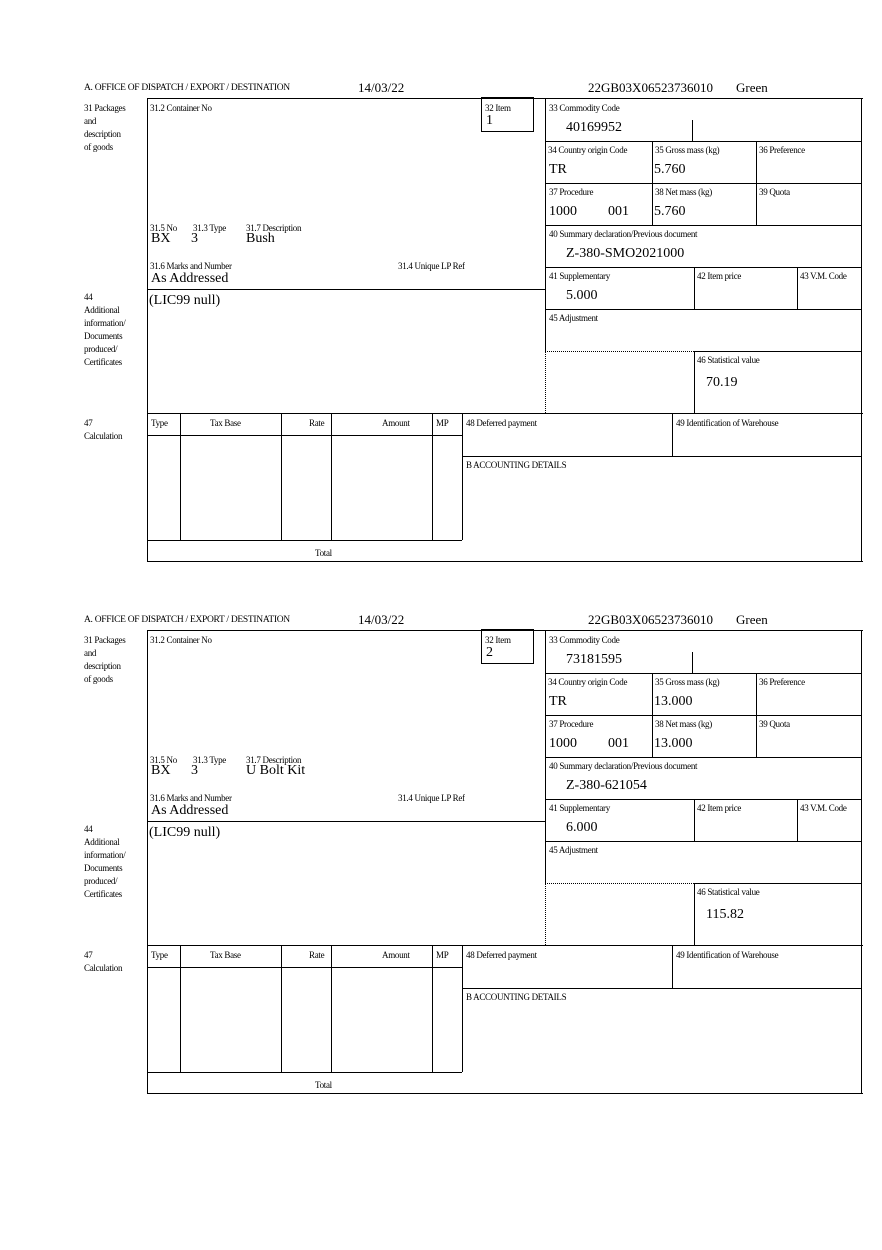  What do you see at coordinates (670, 211) in the screenshot?
I see `net-mass-value: 5.760` at bounding box center [670, 211].